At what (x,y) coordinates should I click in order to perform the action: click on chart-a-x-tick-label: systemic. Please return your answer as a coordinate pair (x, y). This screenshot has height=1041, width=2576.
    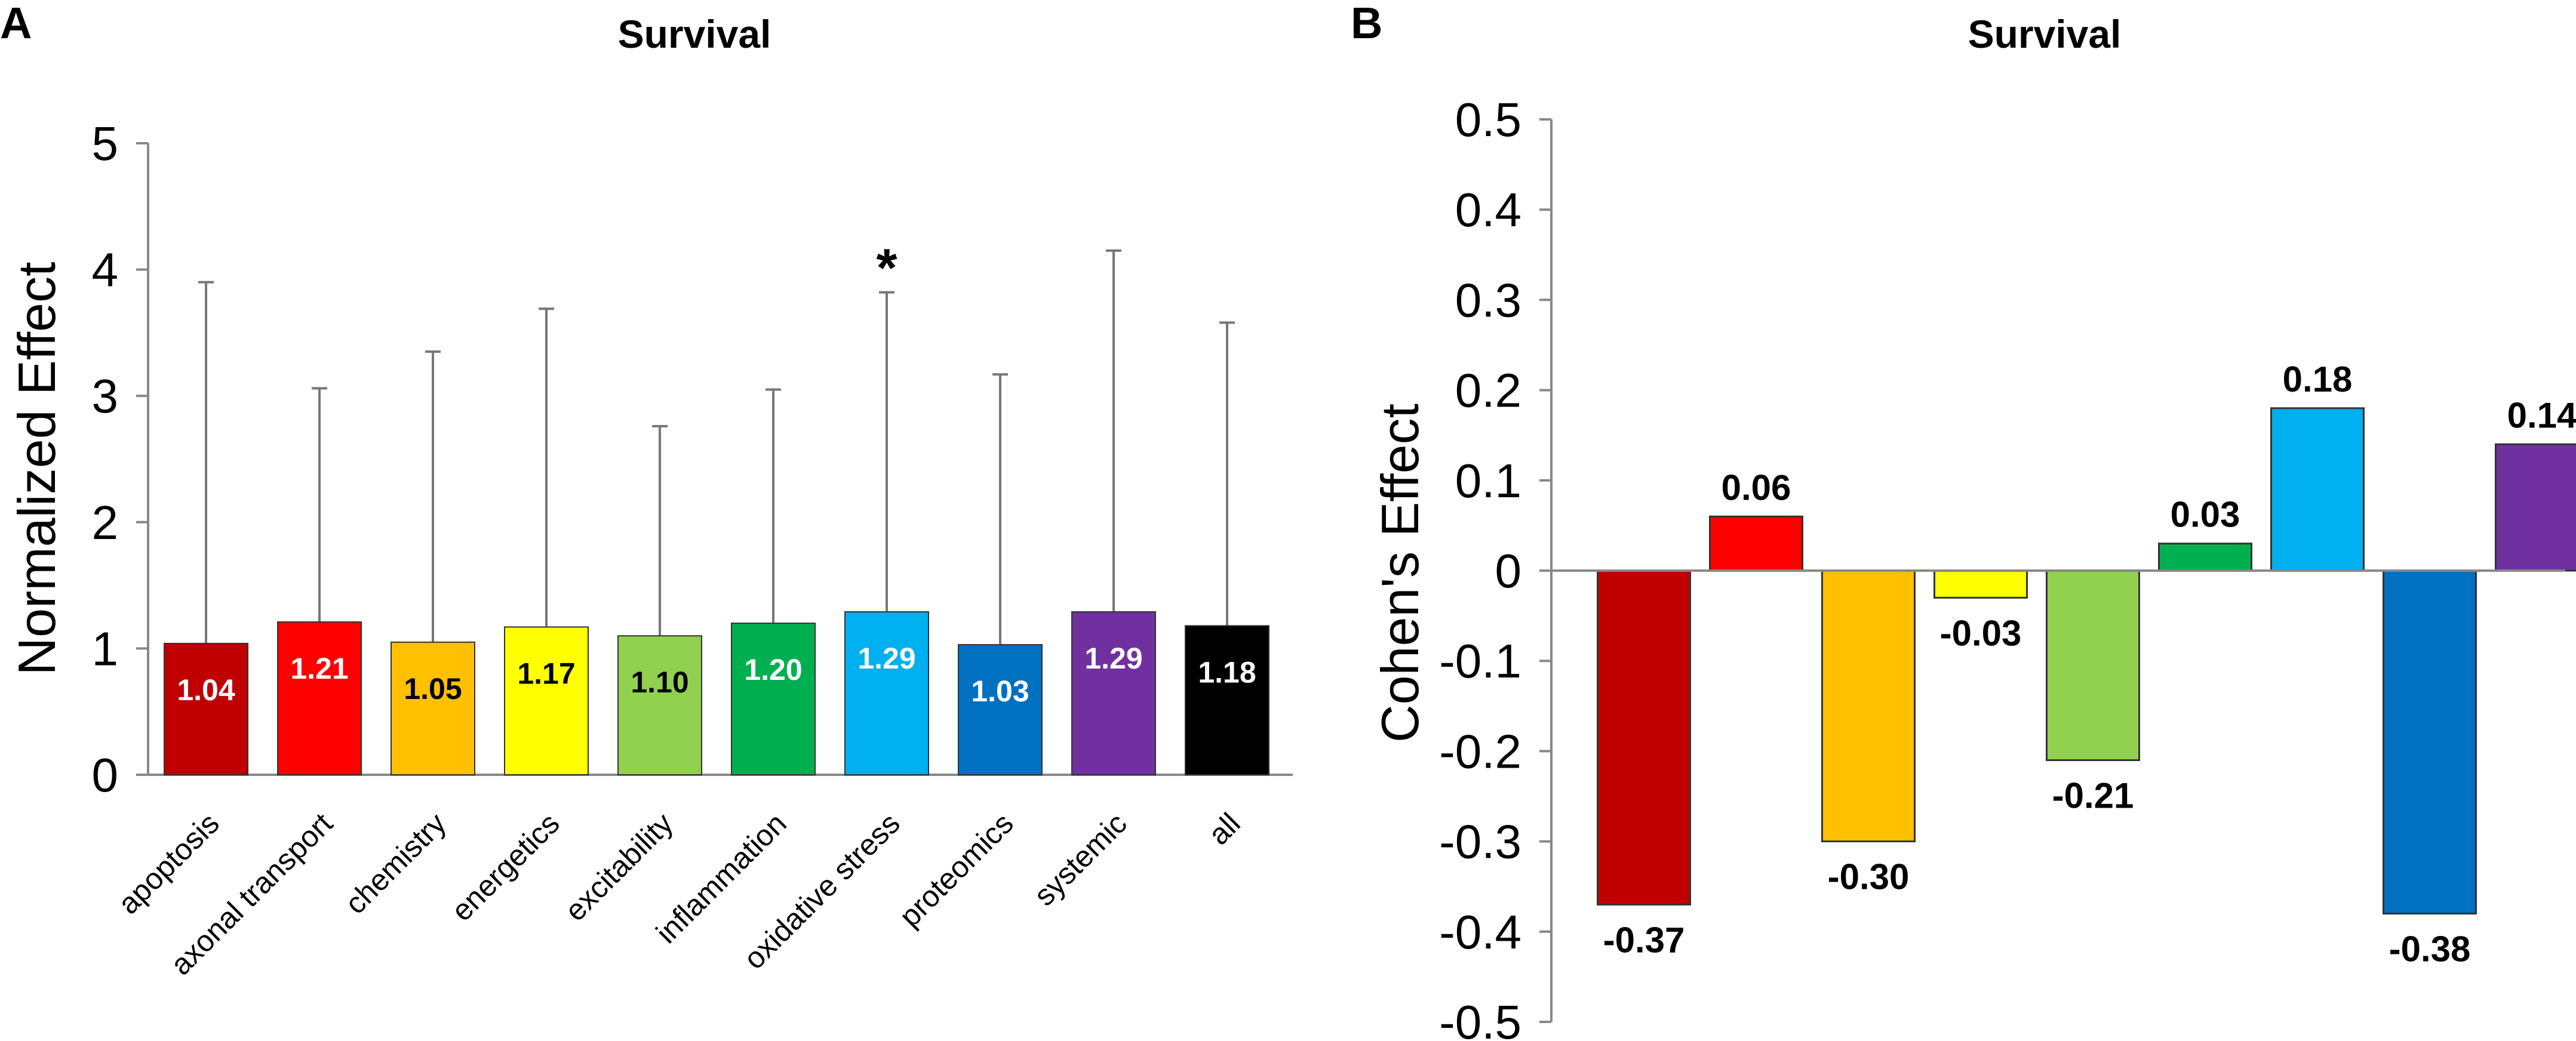
    Looking at the image, I should click on (1080, 859).